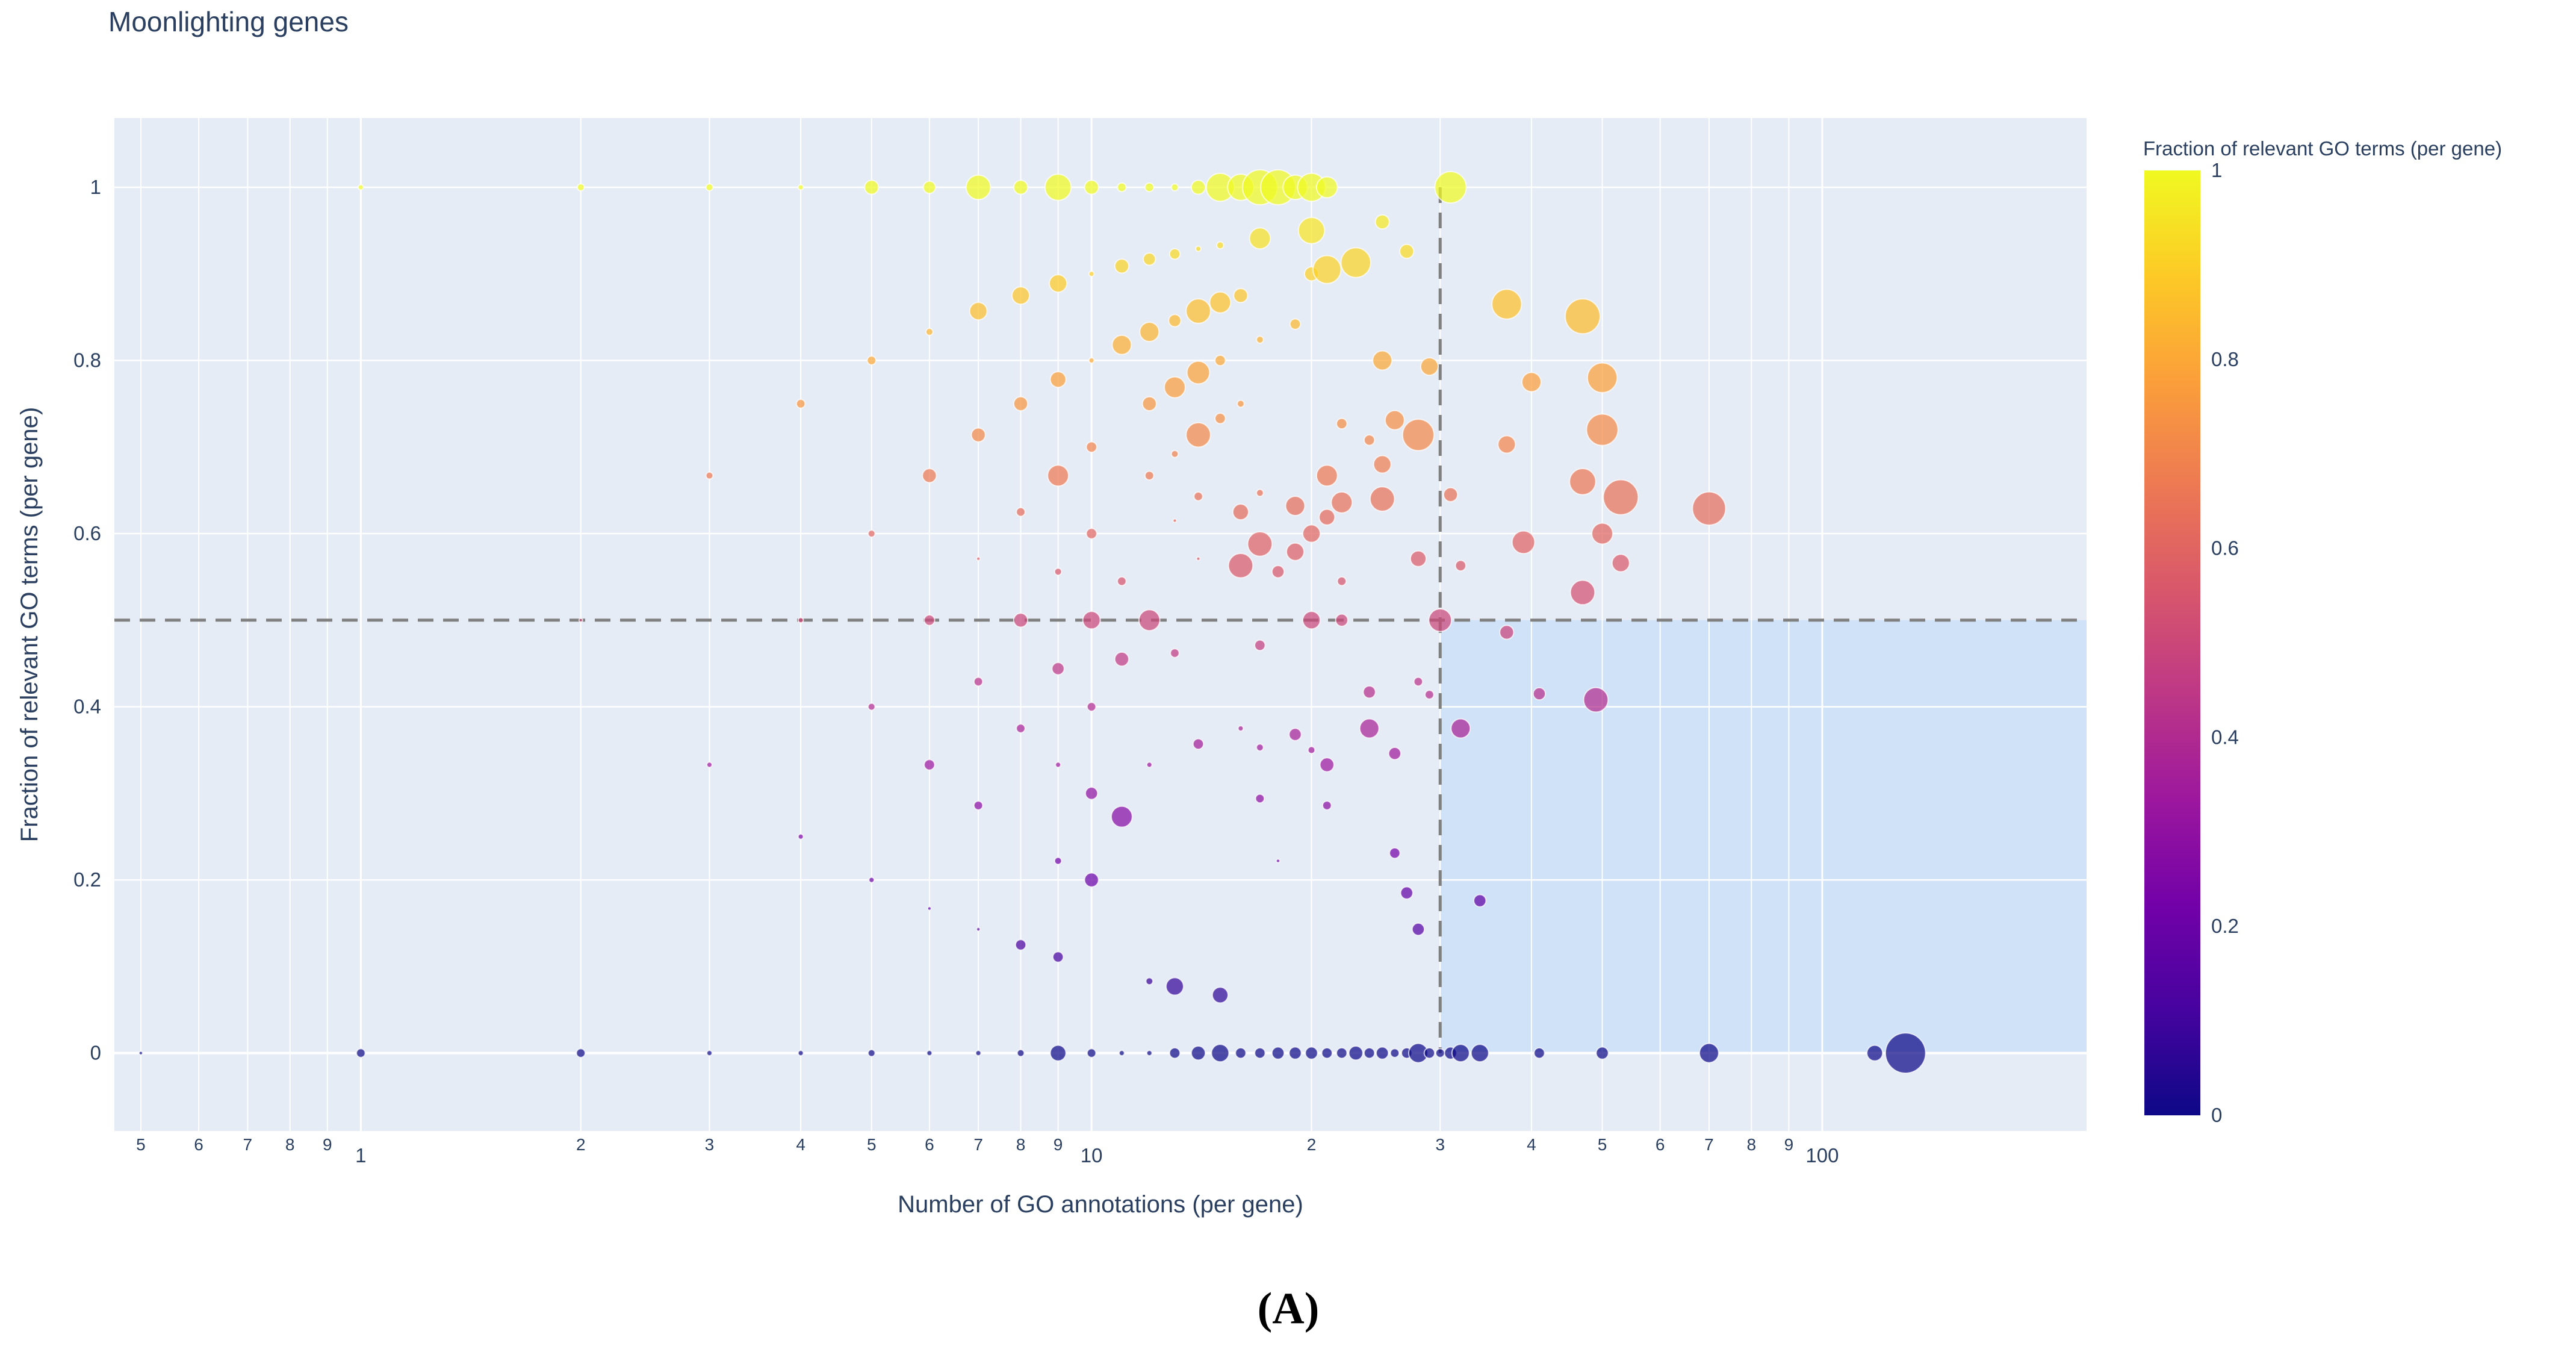  I want to click on x-axis-label: Number of GO annotations (per gene), so click(1100, 1204).